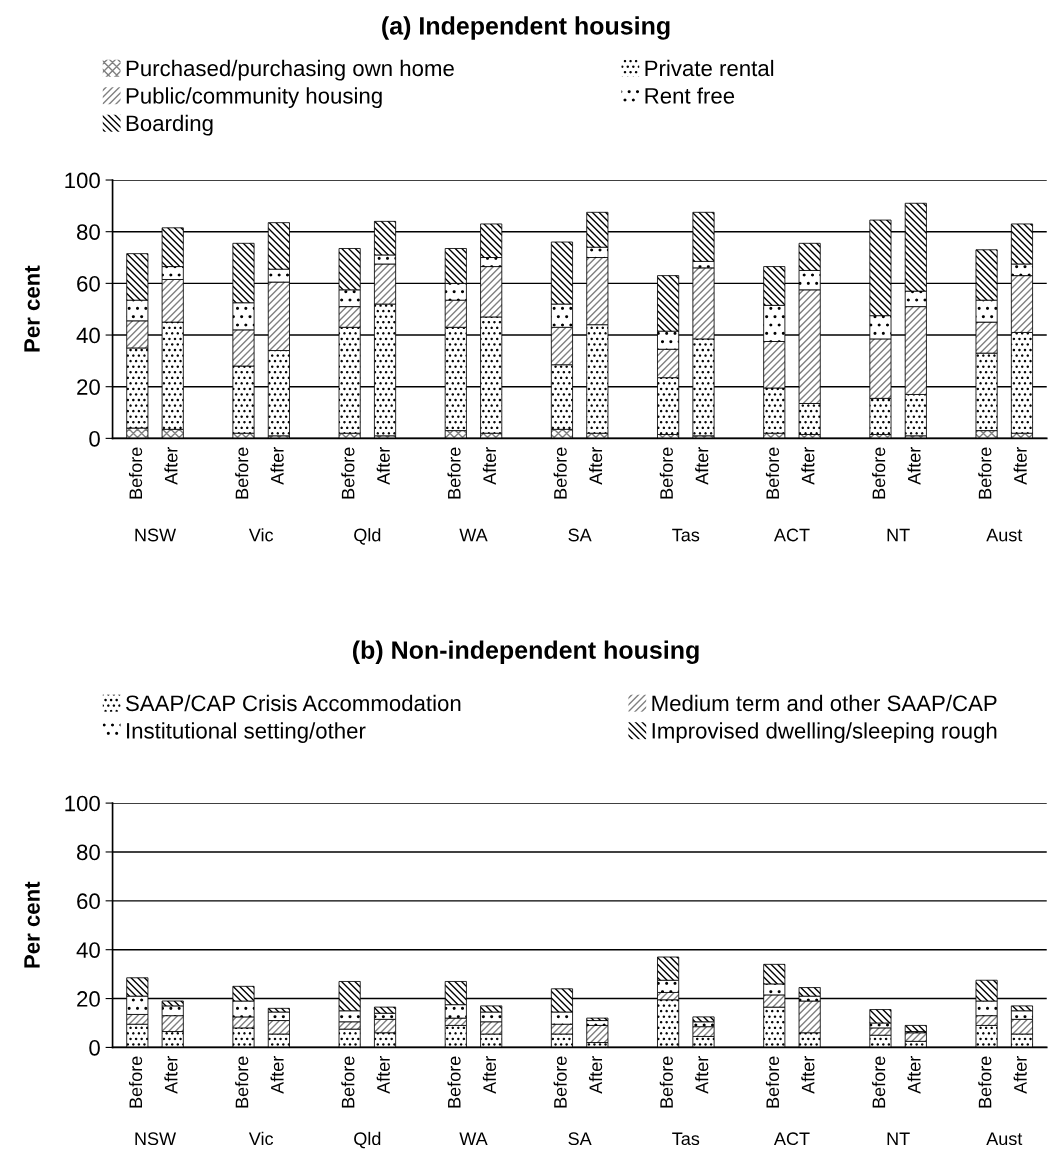 The width and height of the screenshot is (1052, 1169). What do you see at coordinates (525, 652) in the screenshot?
I see `chart-title: (b) Non-independent housing` at bounding box center [525, 652].